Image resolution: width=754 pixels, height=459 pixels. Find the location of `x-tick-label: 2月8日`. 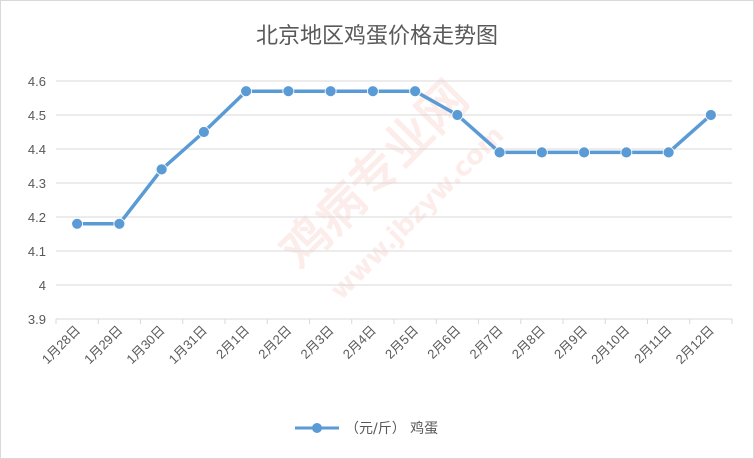

x-tick-label: 2月8日 is located at coordinates (528, 342).